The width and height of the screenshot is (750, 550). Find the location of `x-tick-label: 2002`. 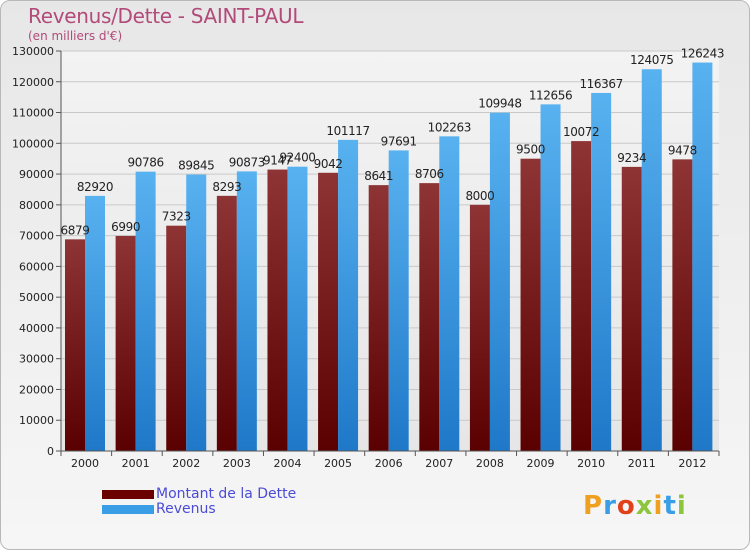

x-tick-label: 2002 is located at coordinates (186, 463).